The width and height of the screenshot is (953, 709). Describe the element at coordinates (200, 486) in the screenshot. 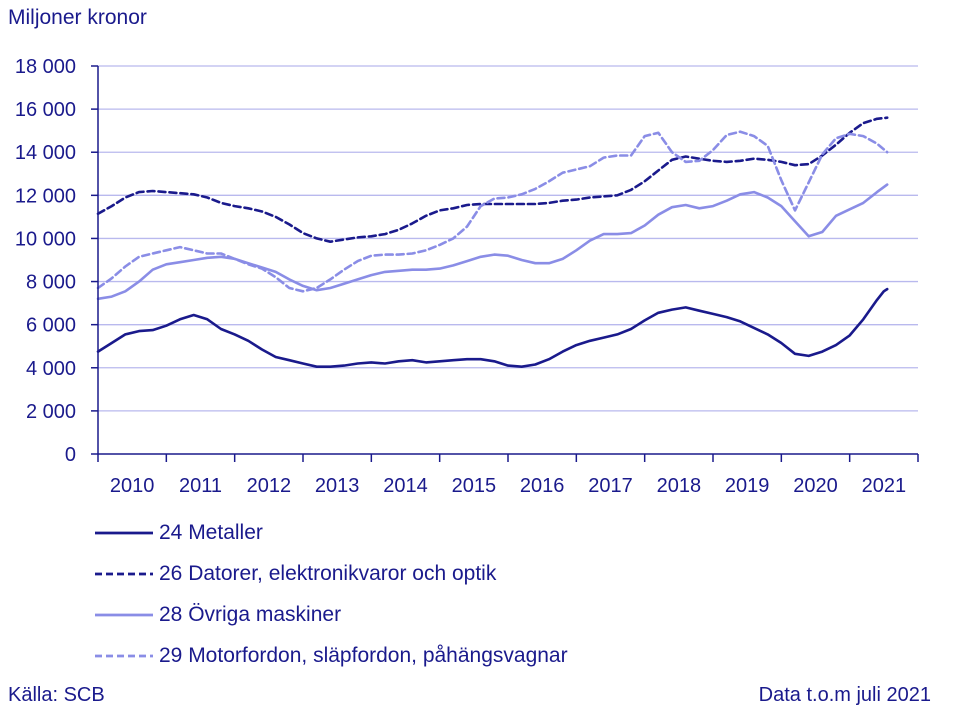

I see `x-tick-label: 2011` at that location.